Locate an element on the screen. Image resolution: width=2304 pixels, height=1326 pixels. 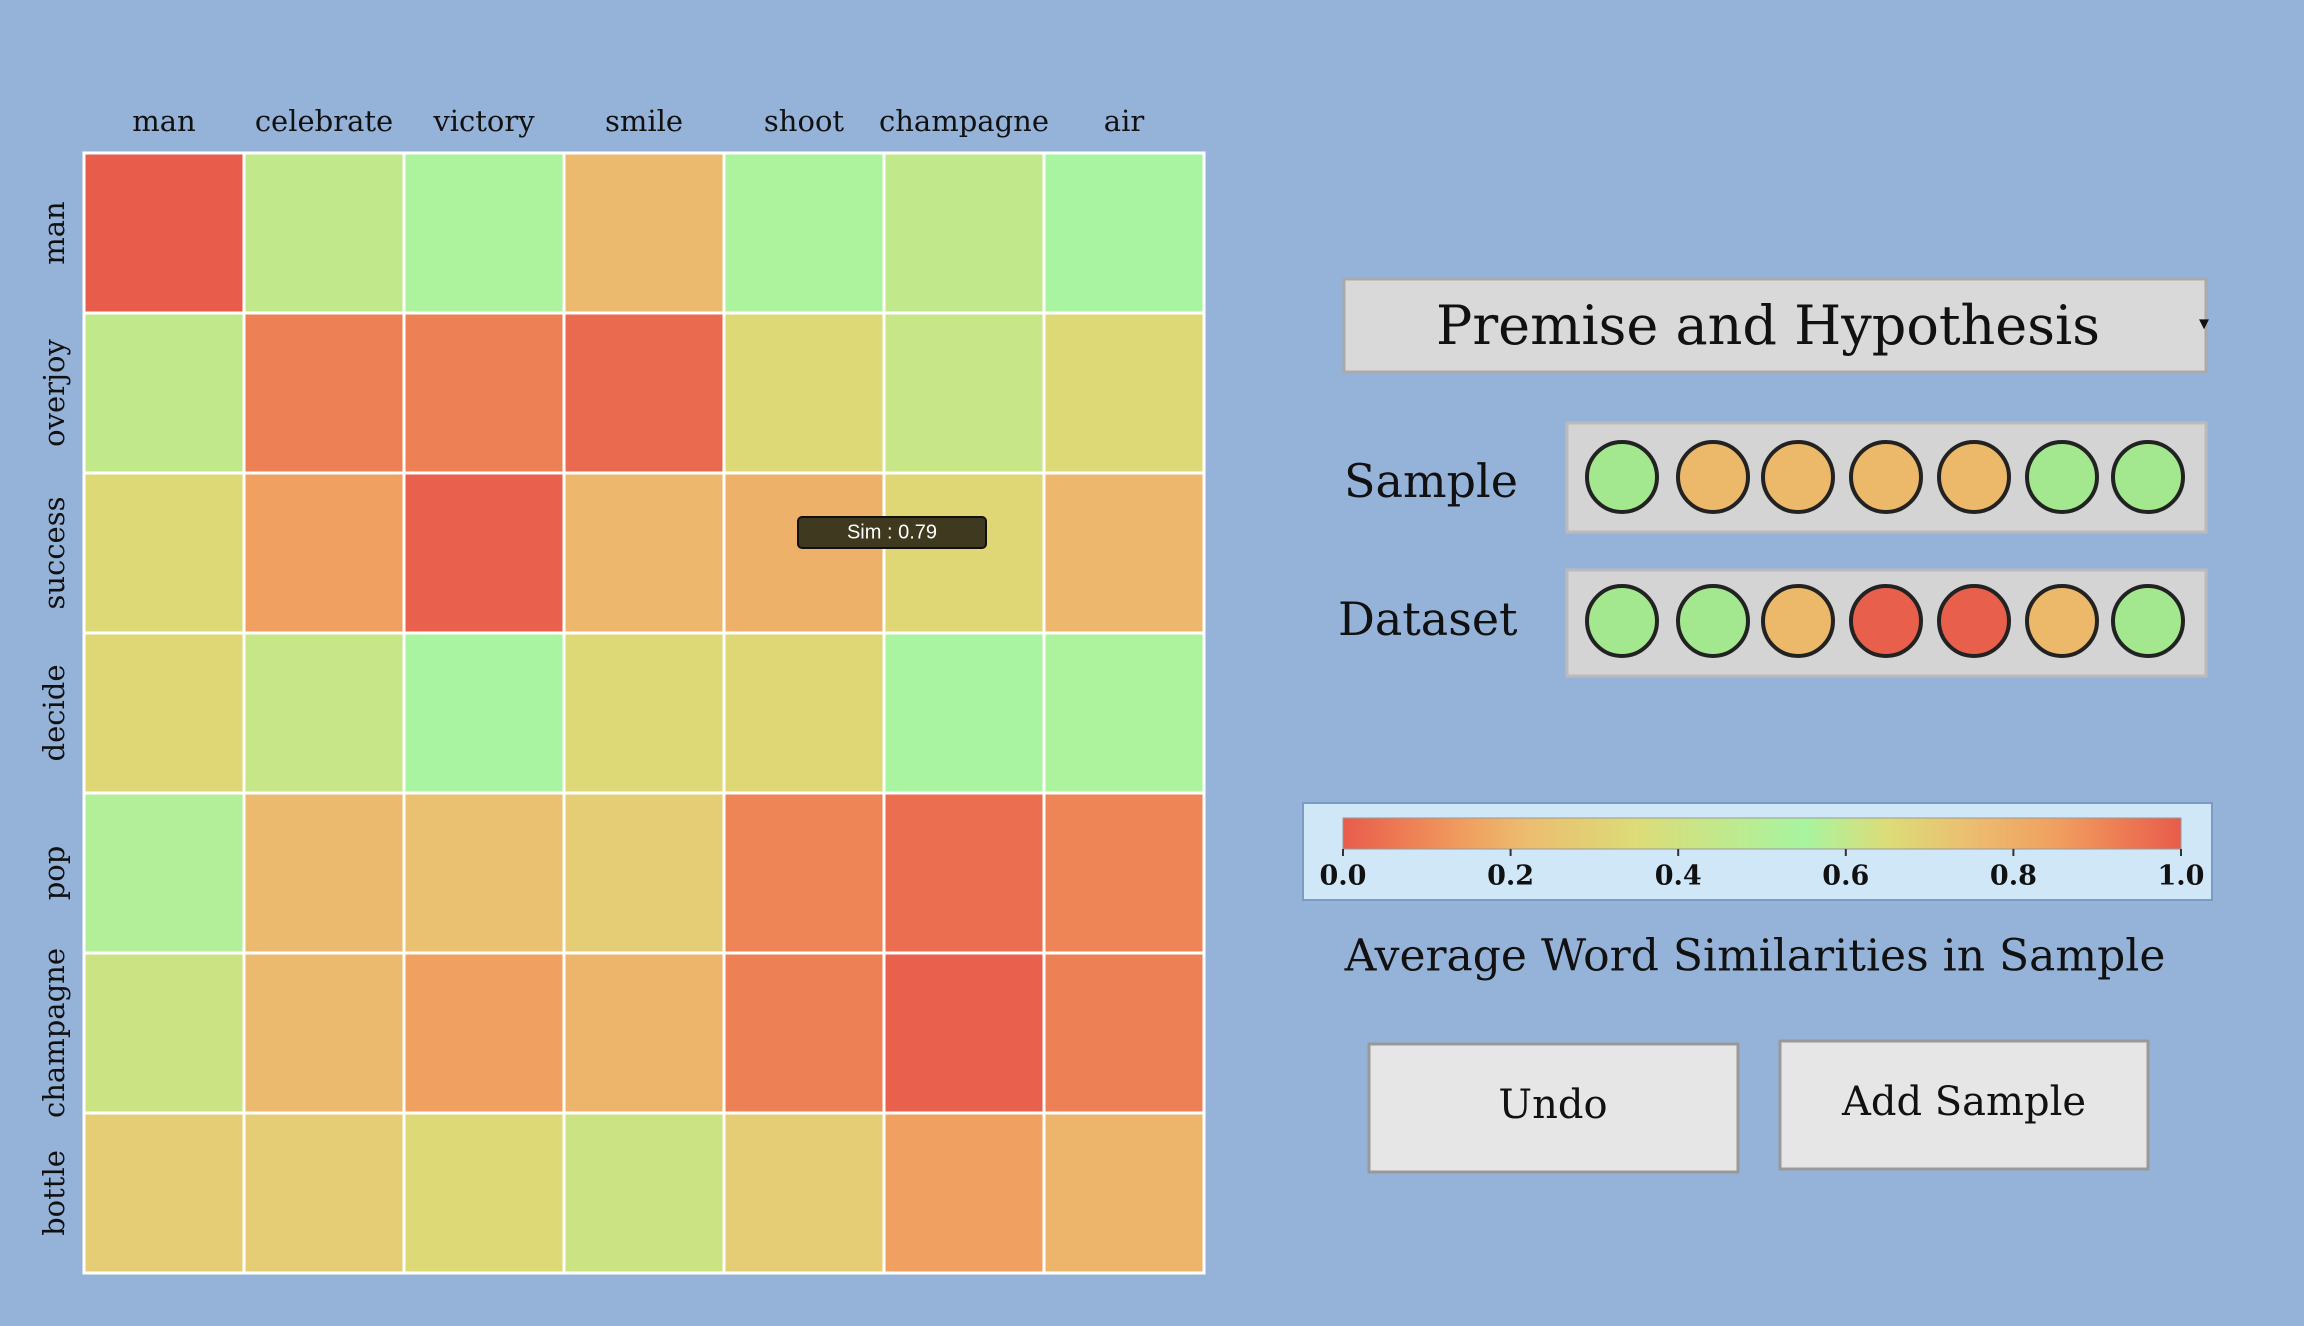
tooltip: Sim : 0.79 is located at coordinates (892, 532).